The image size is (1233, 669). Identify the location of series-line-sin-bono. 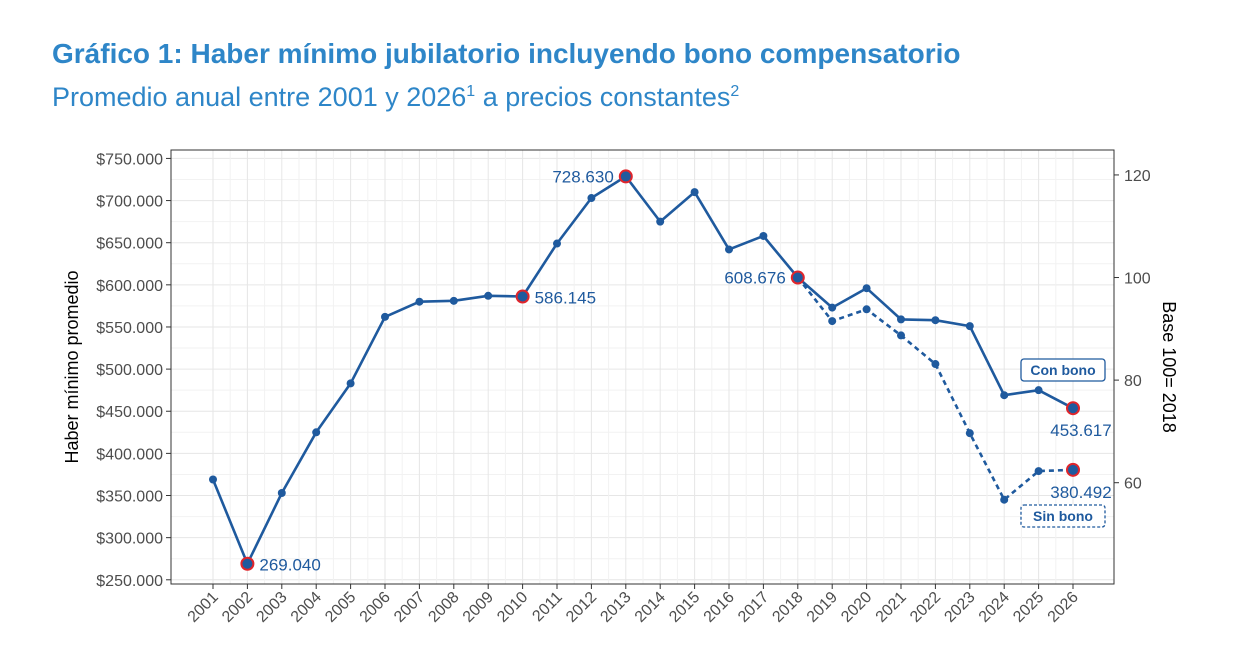
(935, 389).